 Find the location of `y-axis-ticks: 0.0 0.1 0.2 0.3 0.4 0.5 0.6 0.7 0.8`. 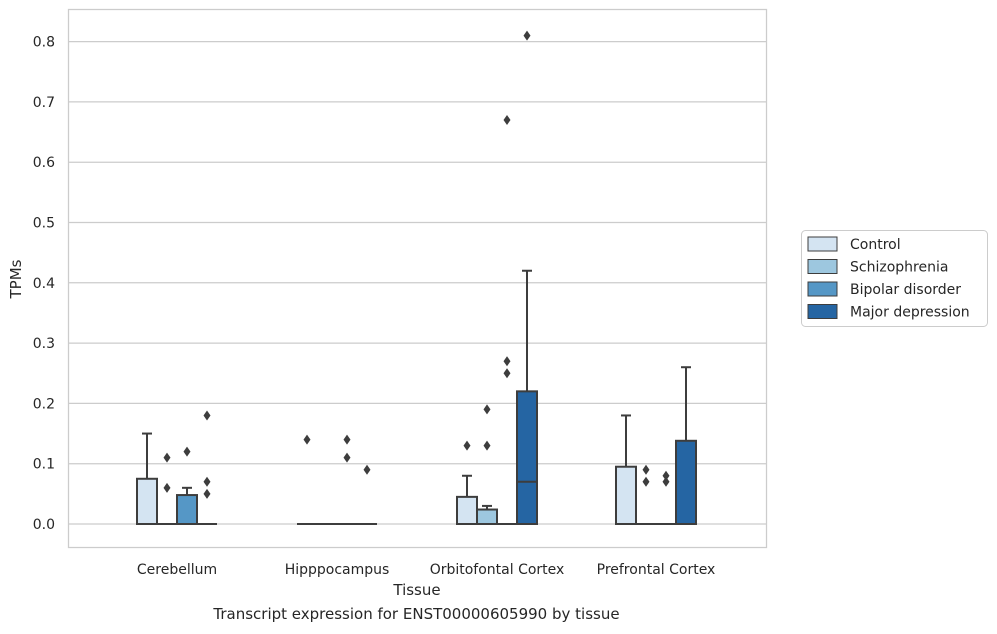

y-axis-ticks: 0.0 0.1 0.2 0.3 0.4 0.5 0.6 0.7 0.8 is located at coordinates (44, 284).